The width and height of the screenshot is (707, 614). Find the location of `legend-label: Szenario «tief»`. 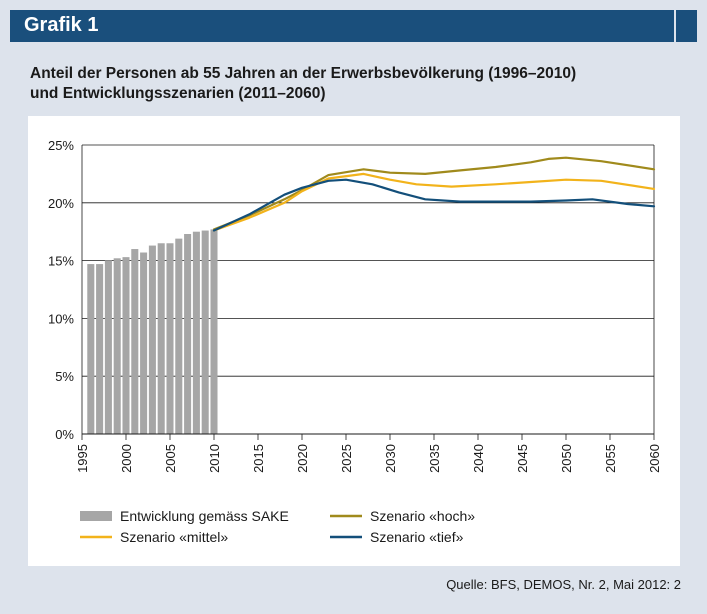

legend-label: Szenario «tief» is located at coordinates (417, 537).